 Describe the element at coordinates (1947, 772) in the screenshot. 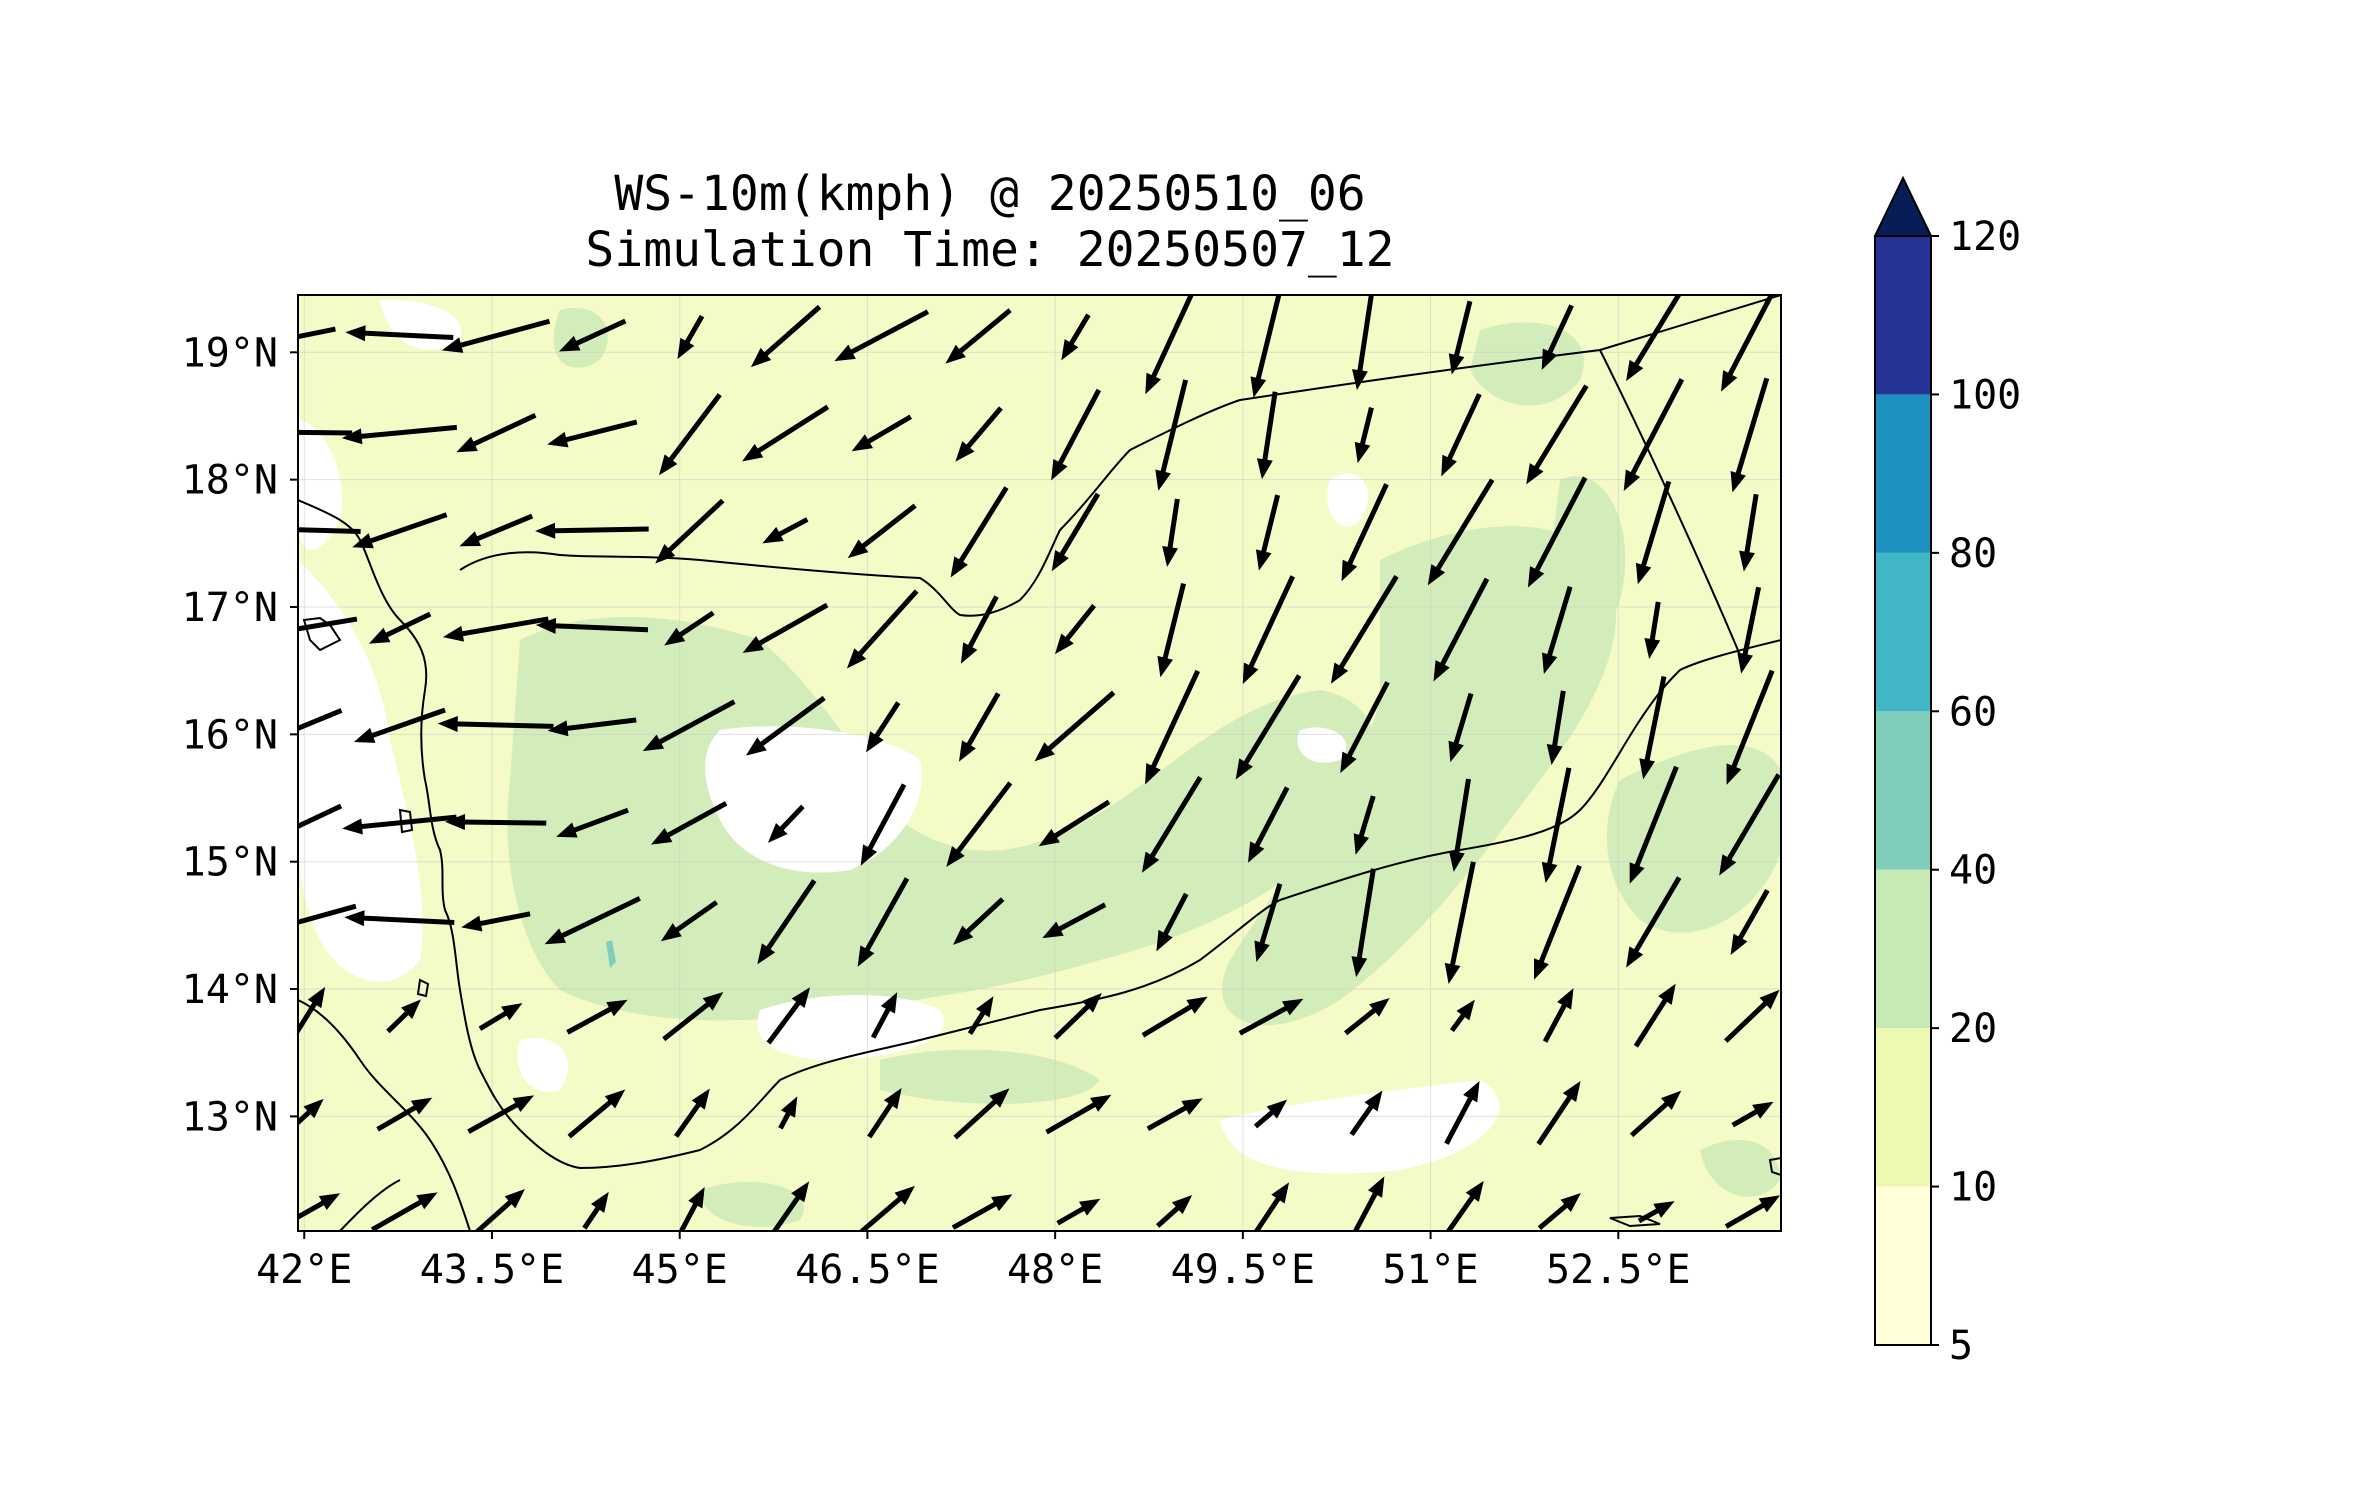

I see `colorbar: 5 10 20 40 60 80 100 120` at that location.